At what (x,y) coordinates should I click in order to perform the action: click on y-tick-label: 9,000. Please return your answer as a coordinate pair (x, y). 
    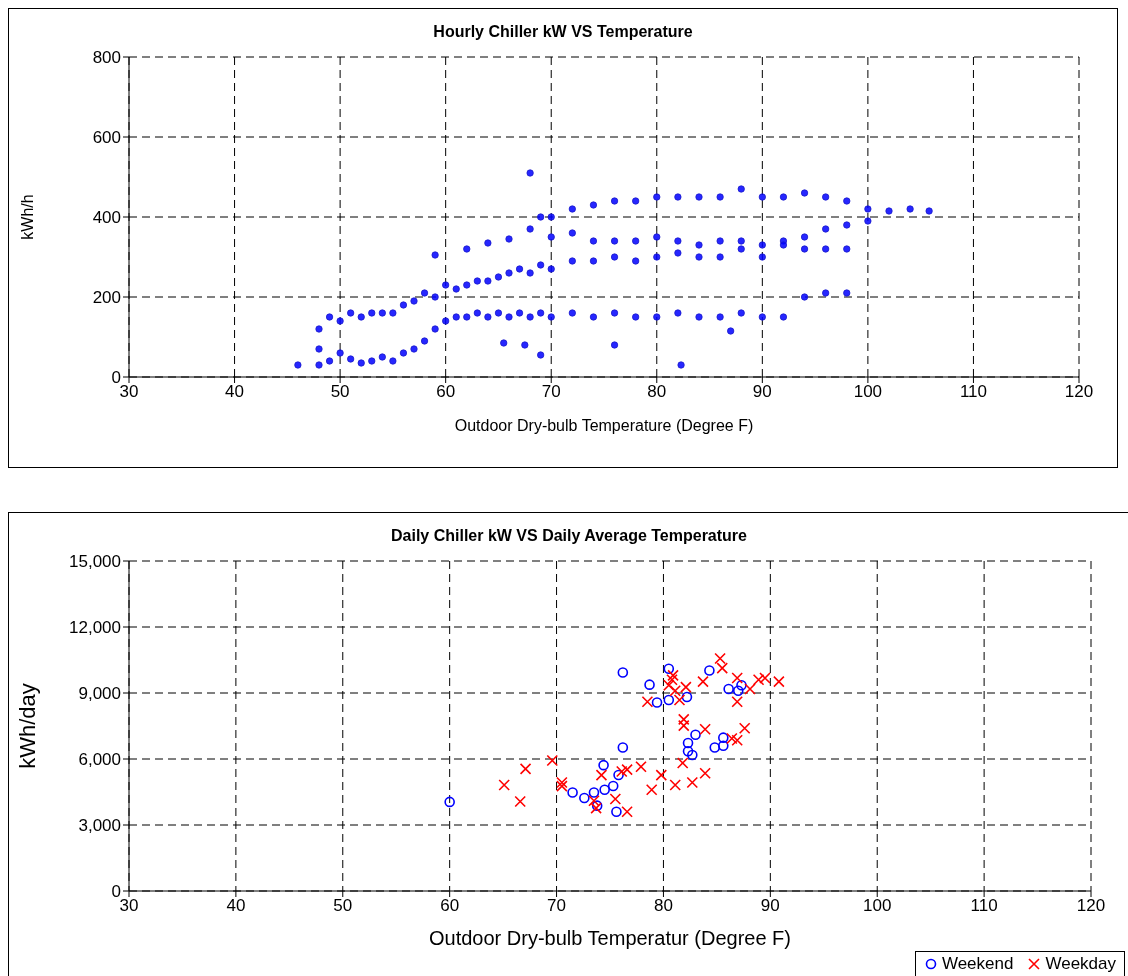
    Looking at the image, I should click on (99, 694).